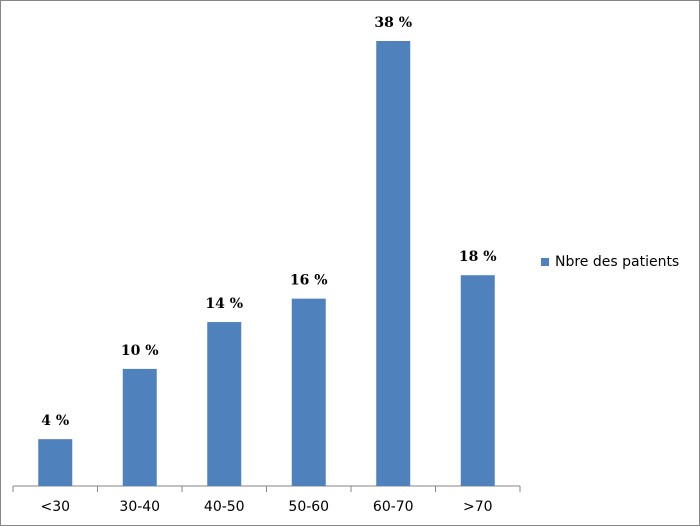 The width and height of the screenshot is (700, 526). Describe the element at coordinates (55, 507) in the screenshot. I see `x-tick-label: <30` at that location.